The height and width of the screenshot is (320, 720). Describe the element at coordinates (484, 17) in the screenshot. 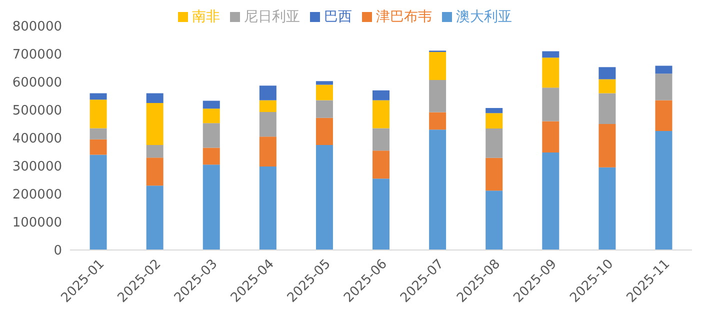

I see `legend-label: 澳大利亚` at that location.